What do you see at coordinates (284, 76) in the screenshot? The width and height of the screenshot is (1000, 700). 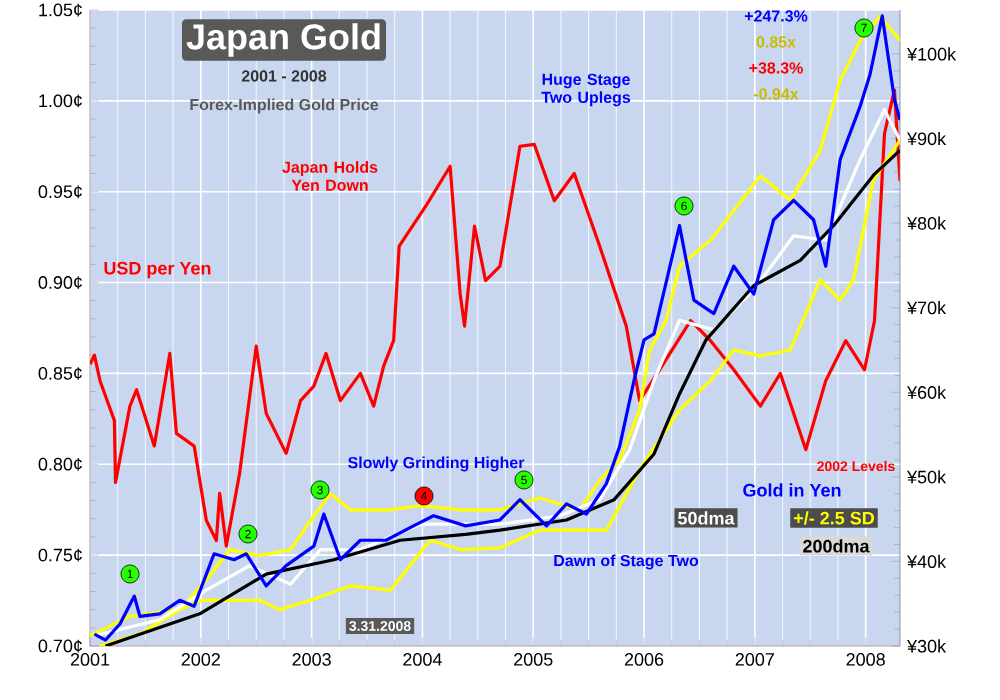 I see `text: 2001 - 2008` at bounding box center [284, 76].